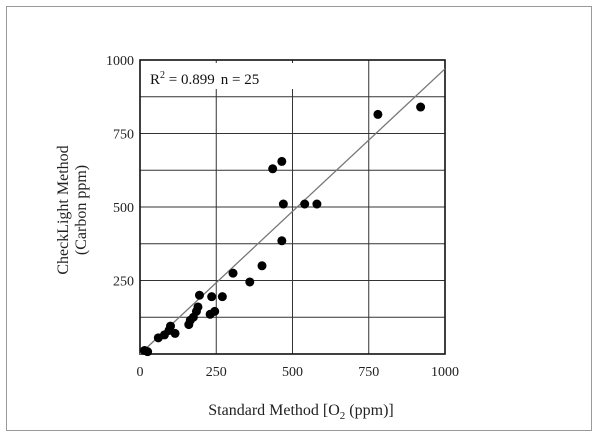 The height and width of the screenshot is (443, 602). I want to click on x-tick-label: 0, so click(140, 372).